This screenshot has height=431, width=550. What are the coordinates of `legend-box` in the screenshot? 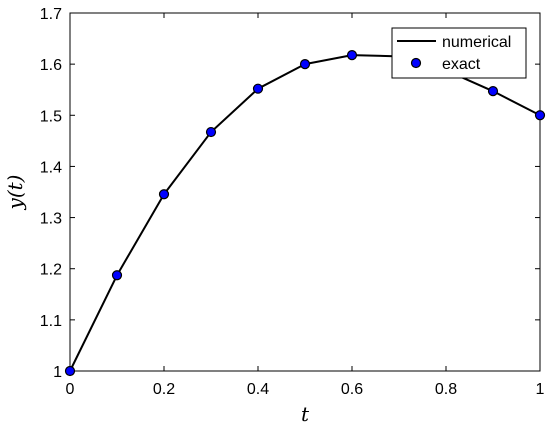 It's located at (459, 53).